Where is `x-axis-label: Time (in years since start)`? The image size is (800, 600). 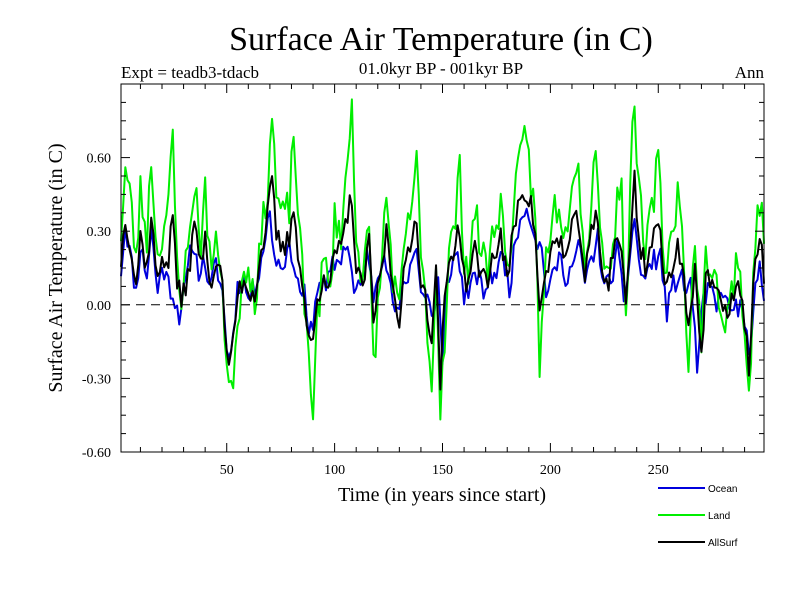
x-axis-label: Time (in years since start) is located at coordinates (442, 495).